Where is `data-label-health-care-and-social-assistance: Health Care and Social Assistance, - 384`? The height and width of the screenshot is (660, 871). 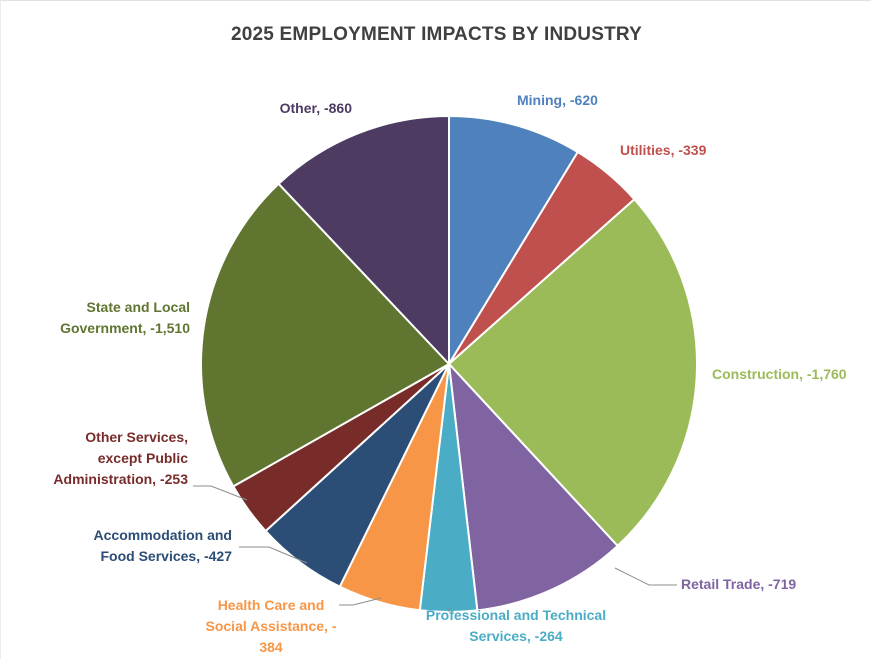 data-label-health-care-and-social-assistance: Health Care and Social Assistance, - 384 is located at coordinates (271, 626).